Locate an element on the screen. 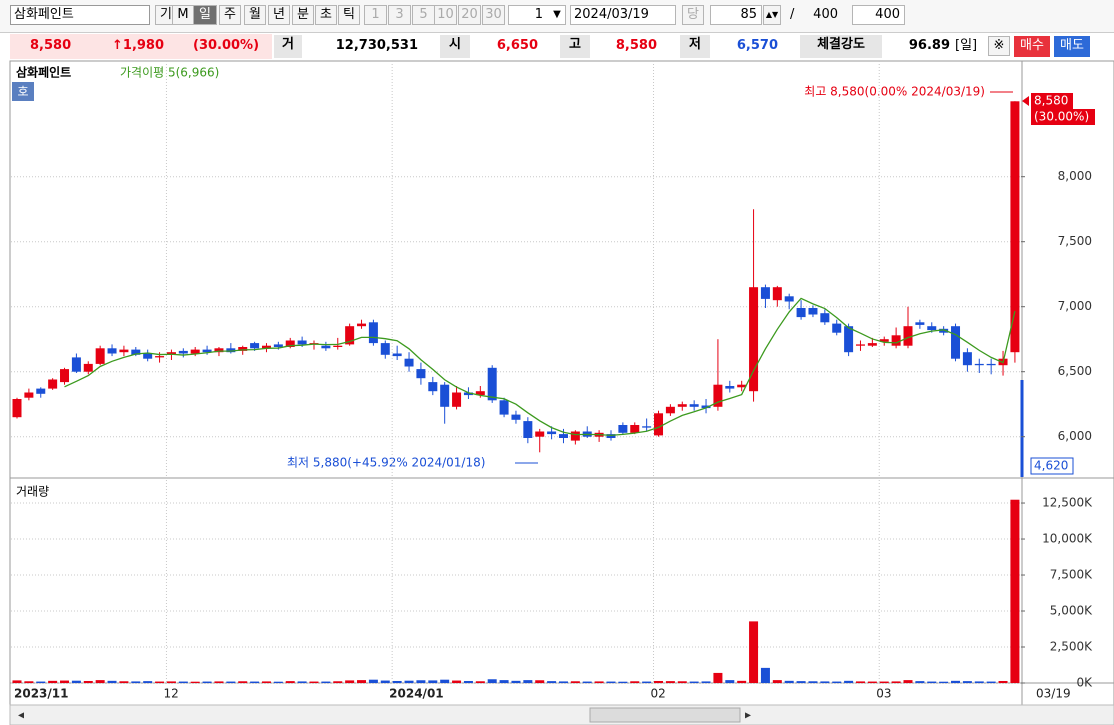 Image resolution: width=1114 pixels, height=725 pixels. sell-button: 매도 is located at coordinates (1072, 46).